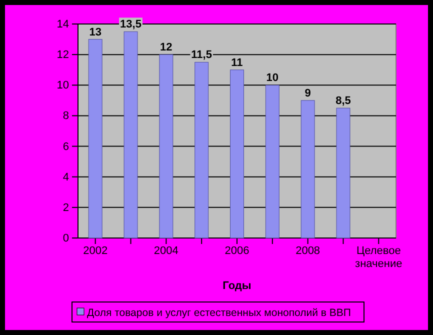 This screenshot has height=335, width=433. What do you see at coordinates (95, 251) in the screenshot?
I see `x-tick-label: 2002` at bounding box center [95, 251].